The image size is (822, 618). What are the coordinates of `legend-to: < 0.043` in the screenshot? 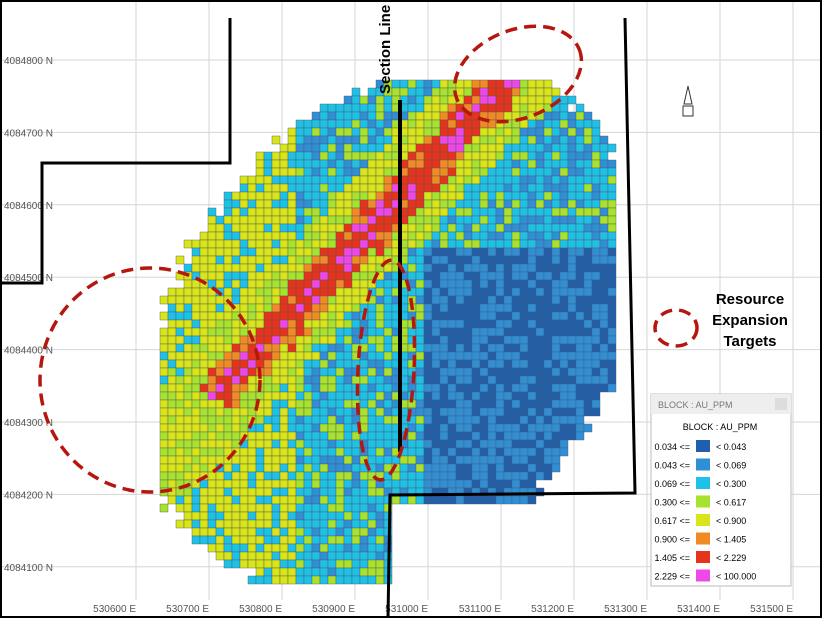 It's located at (731, 447).